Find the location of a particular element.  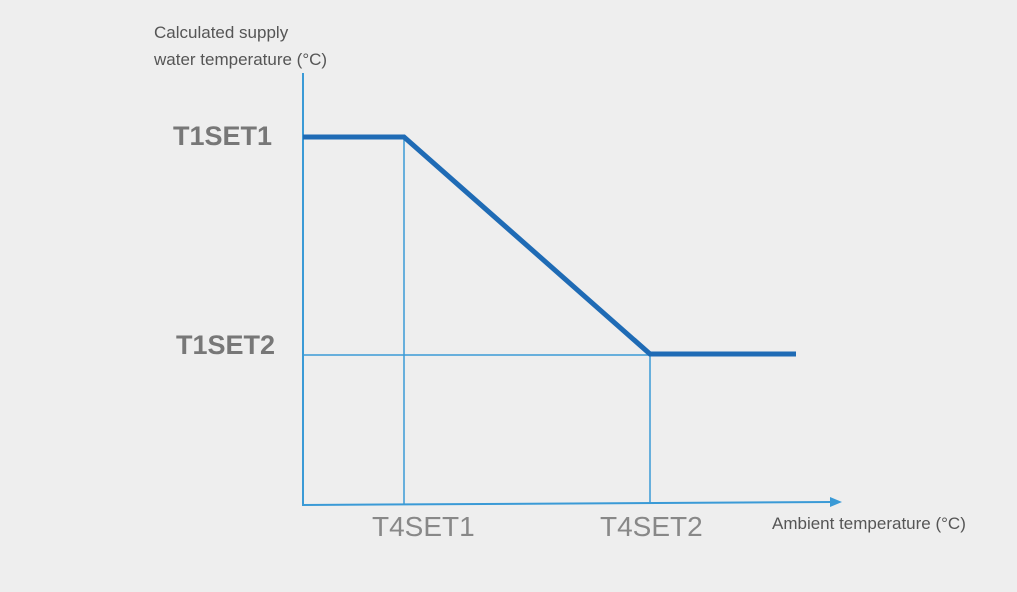

y-axis-title-line-2: water temperature (°C) is located at coordinates (241, 59).